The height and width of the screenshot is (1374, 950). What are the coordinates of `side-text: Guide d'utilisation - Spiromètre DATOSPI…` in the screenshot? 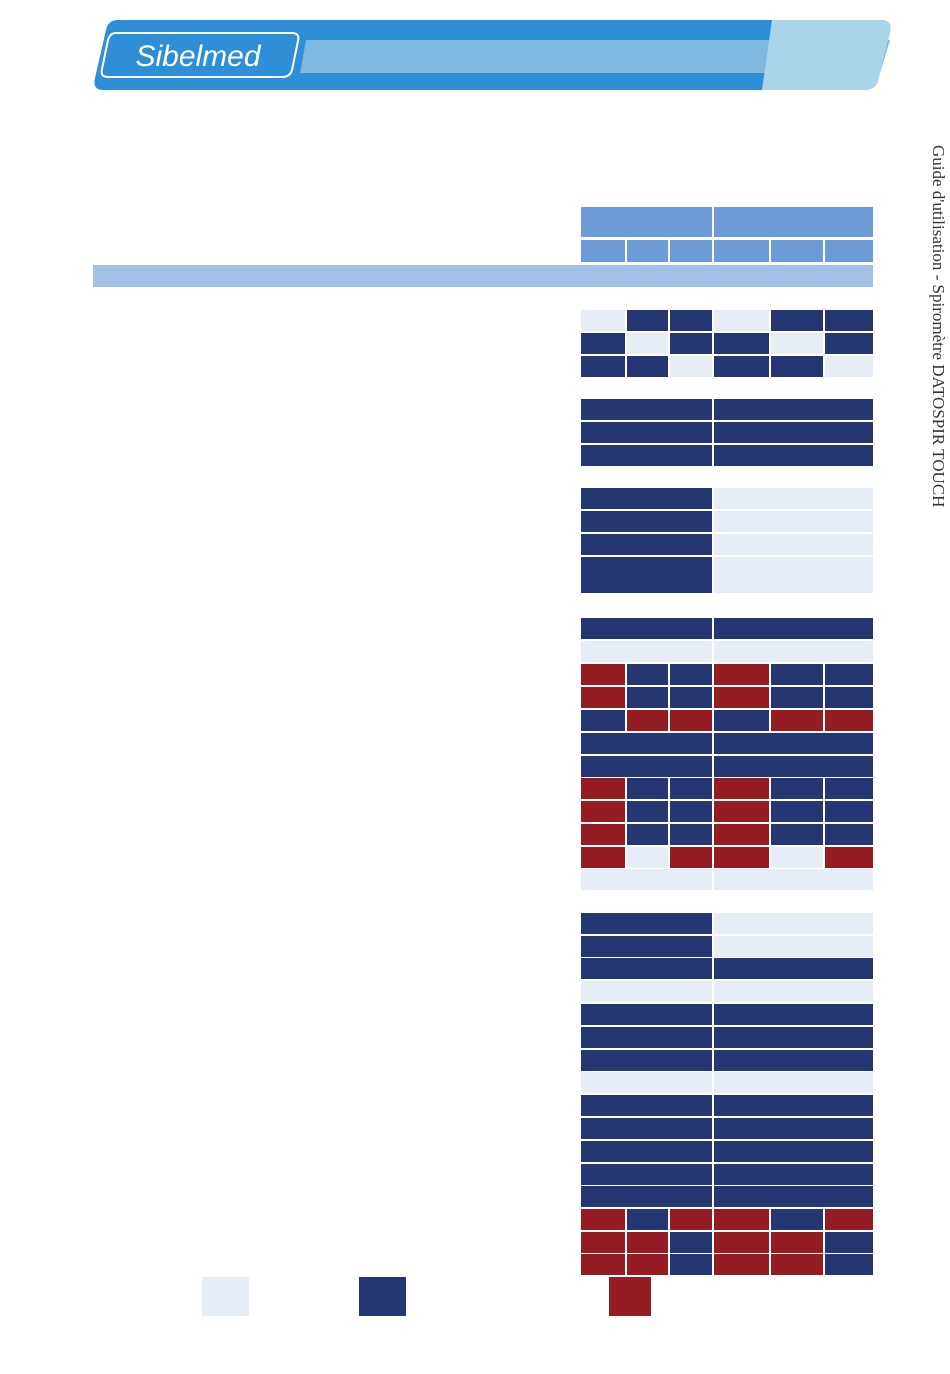 It's located at (938, 326).